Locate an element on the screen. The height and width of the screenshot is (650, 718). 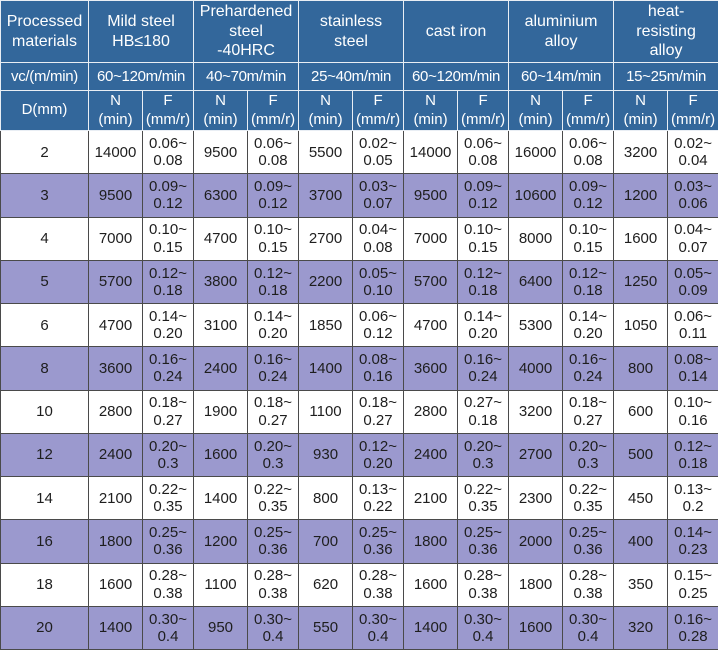
f-value: 0.14~ 0.20 is located at coordinates (273, 325).